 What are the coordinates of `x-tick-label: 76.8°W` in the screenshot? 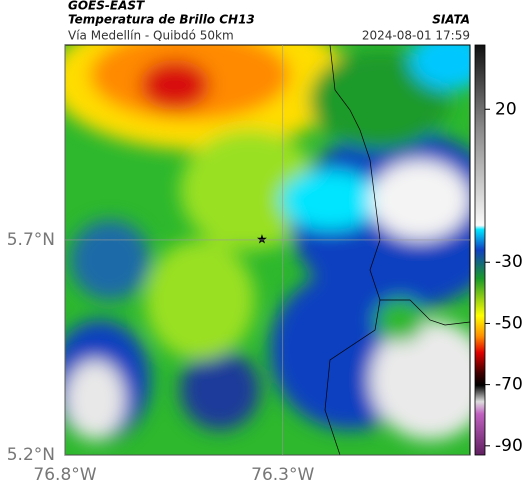 It's located at (64, 475).